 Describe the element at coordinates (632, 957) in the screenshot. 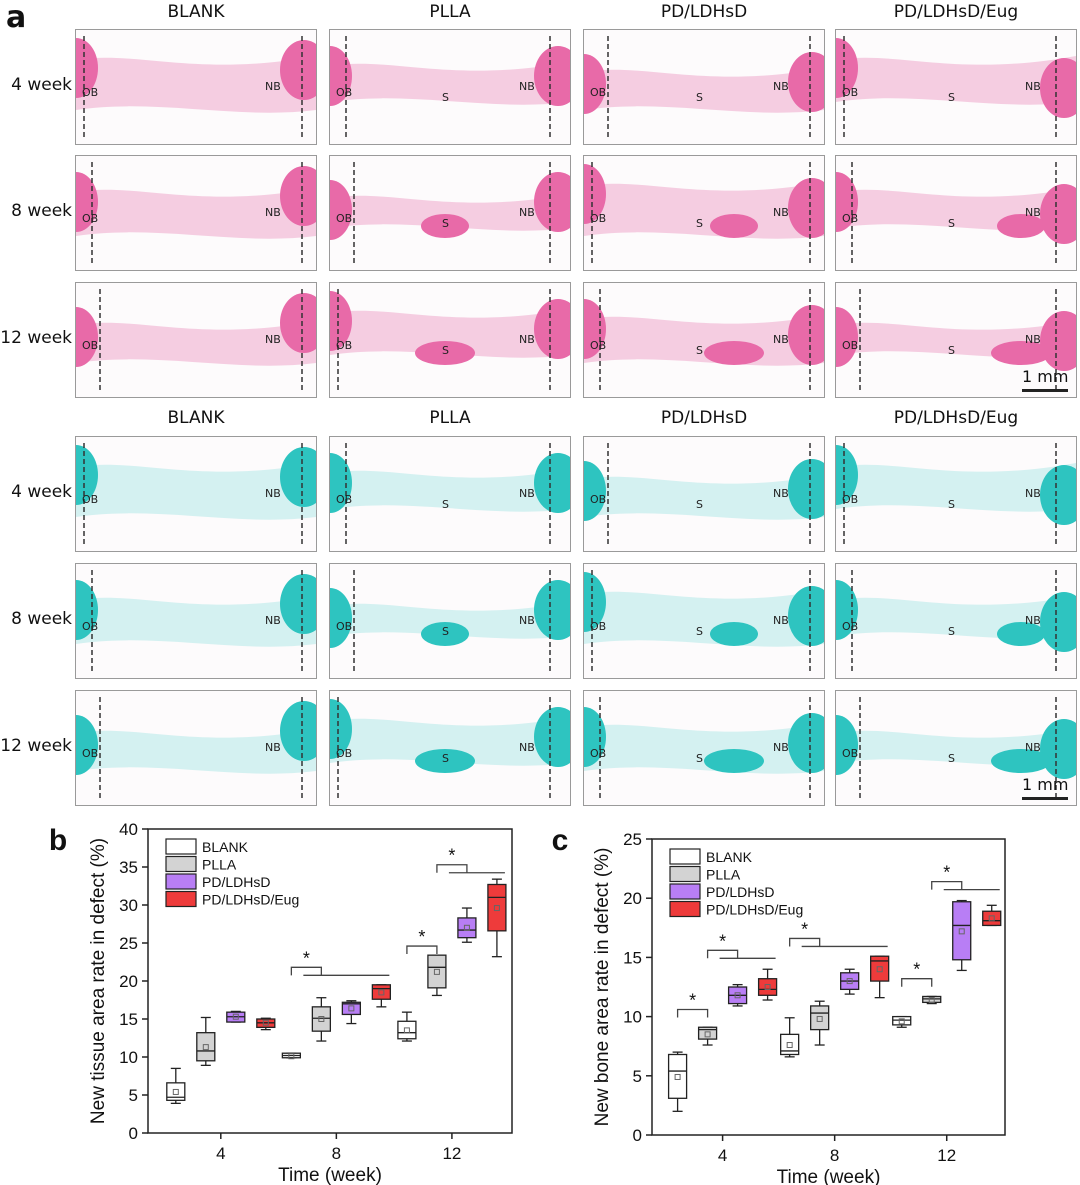

I see `y-tick-label: 15` at that location.